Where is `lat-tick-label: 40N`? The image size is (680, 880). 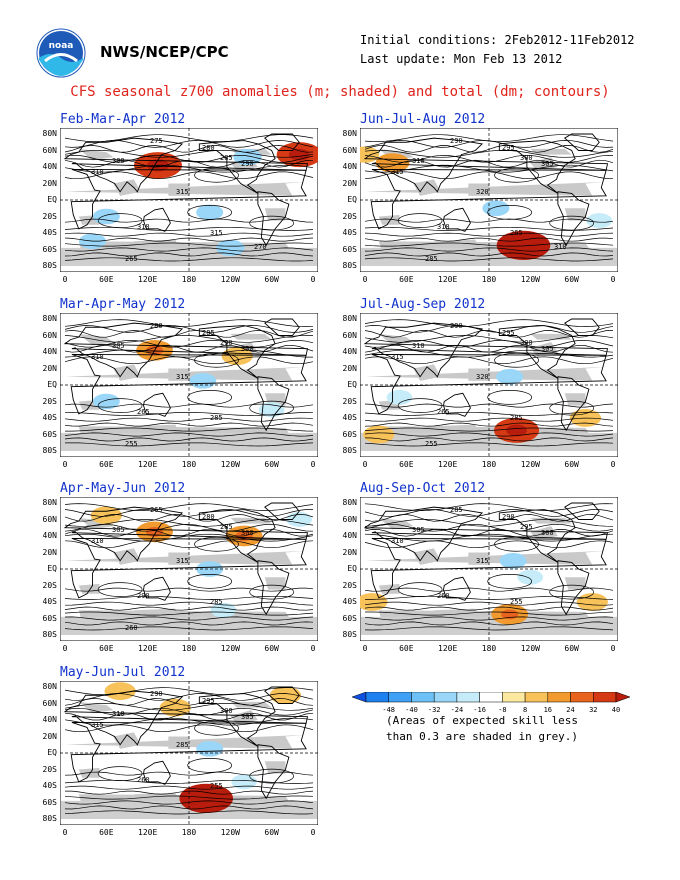 lat-tick-label: 40N is located at coordinates (349, 351).